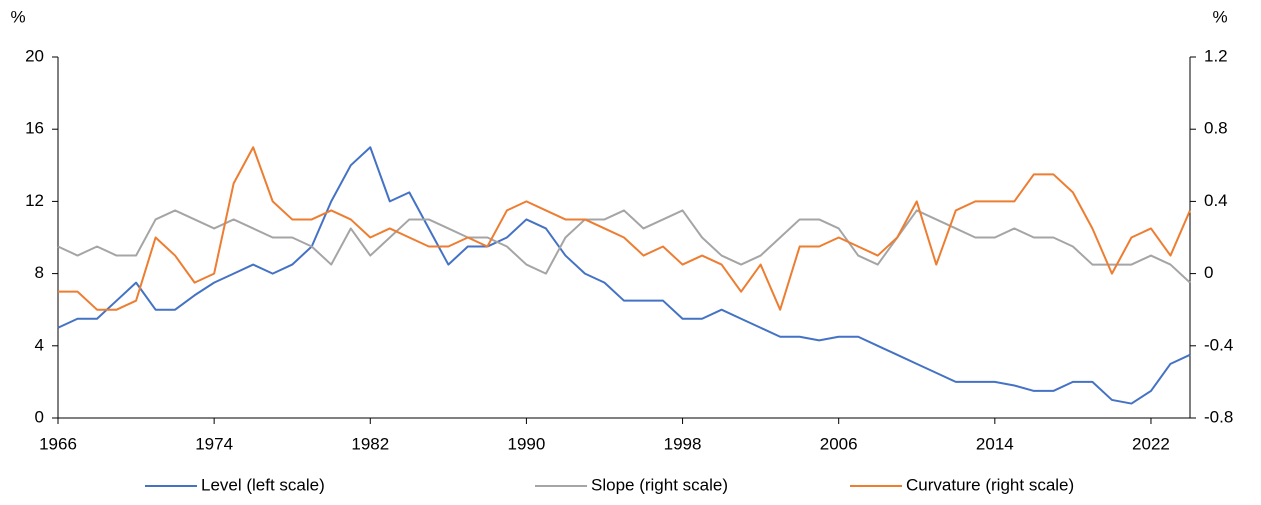 Image resolution: width=1261 pixels, height=505 pixels. Describe the element at coordinates (839, 443) in the screenshot. I see `x-tick-label: 2006` at that location.